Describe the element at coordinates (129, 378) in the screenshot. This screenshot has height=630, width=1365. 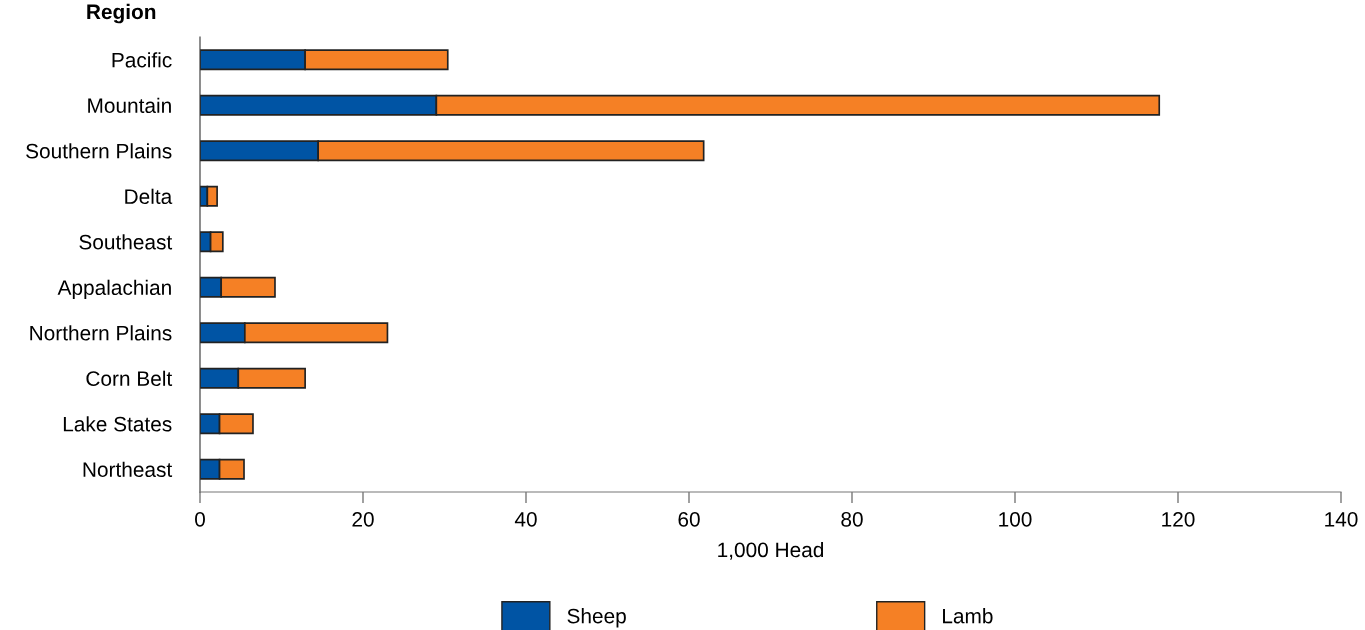
I see `y-tick-label: Corn Belt` at that location.